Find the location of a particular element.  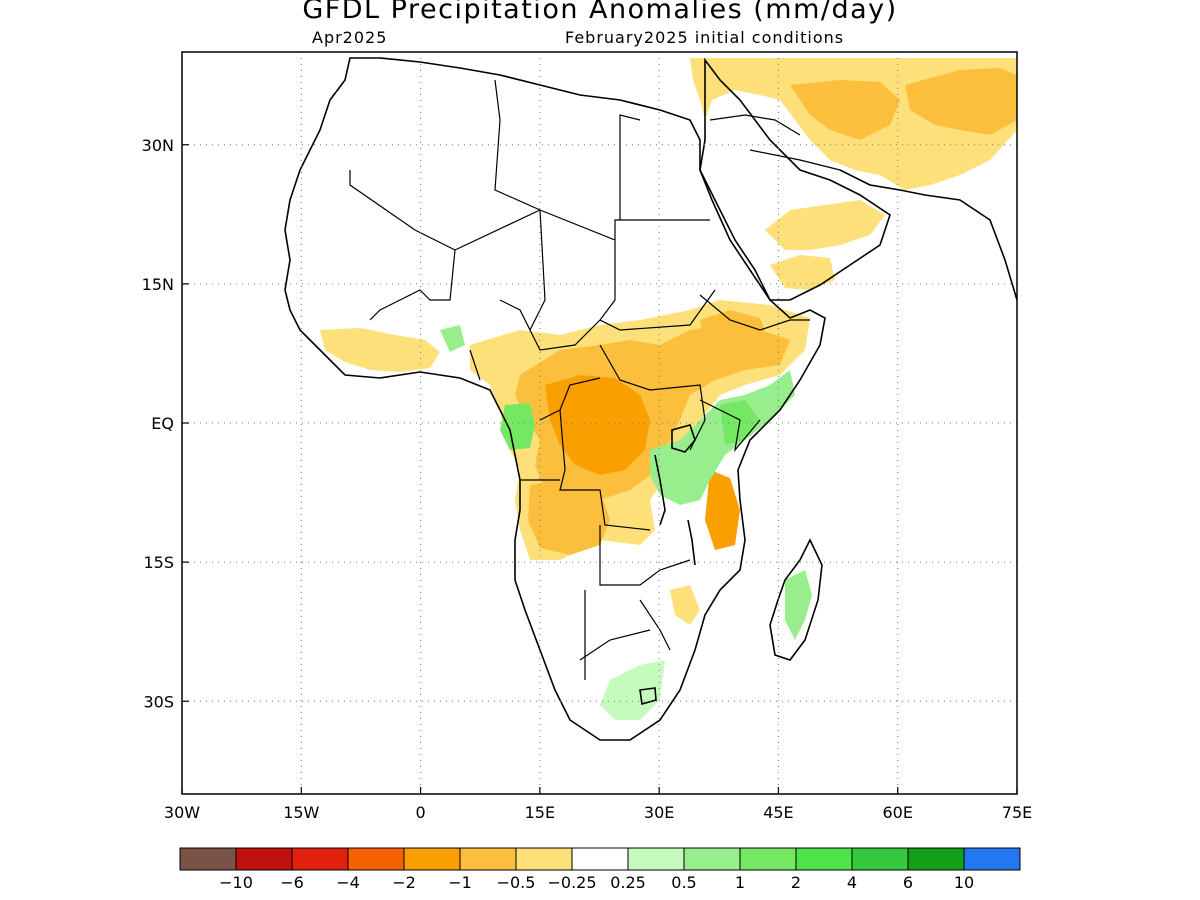

wet-anomaly-east-africa is located at coordinates (722, 437).